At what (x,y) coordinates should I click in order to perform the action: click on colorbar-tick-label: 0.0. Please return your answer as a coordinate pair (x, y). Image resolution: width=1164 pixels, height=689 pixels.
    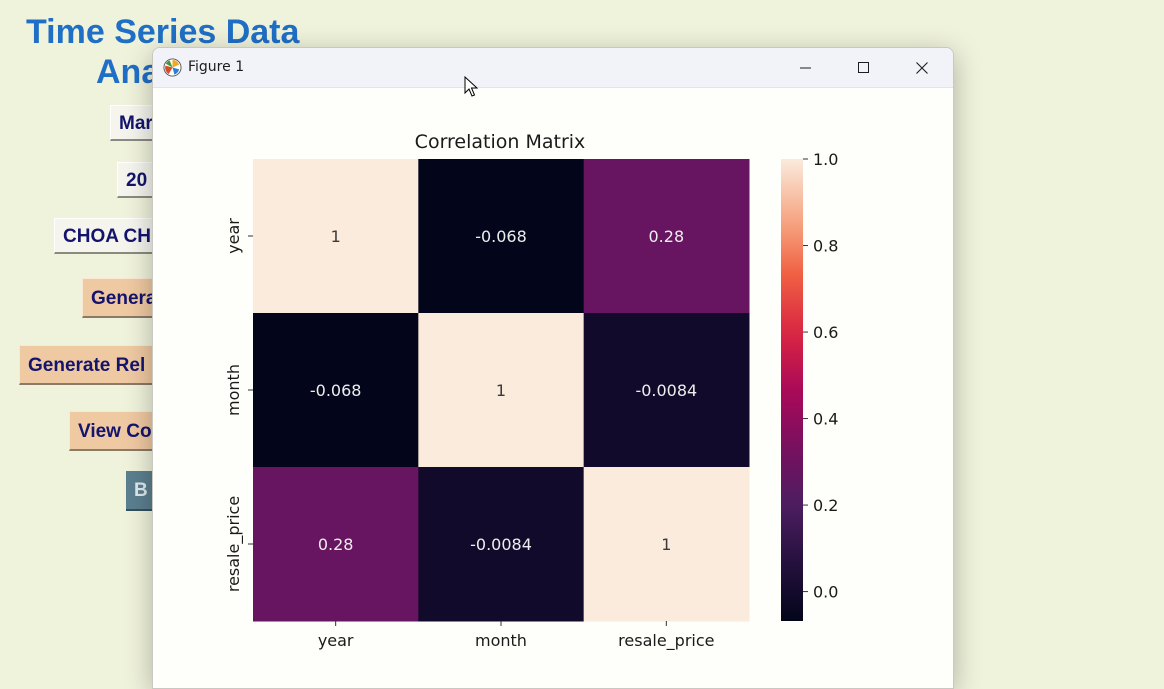
    Looking at the image, I should click on (825, 592).